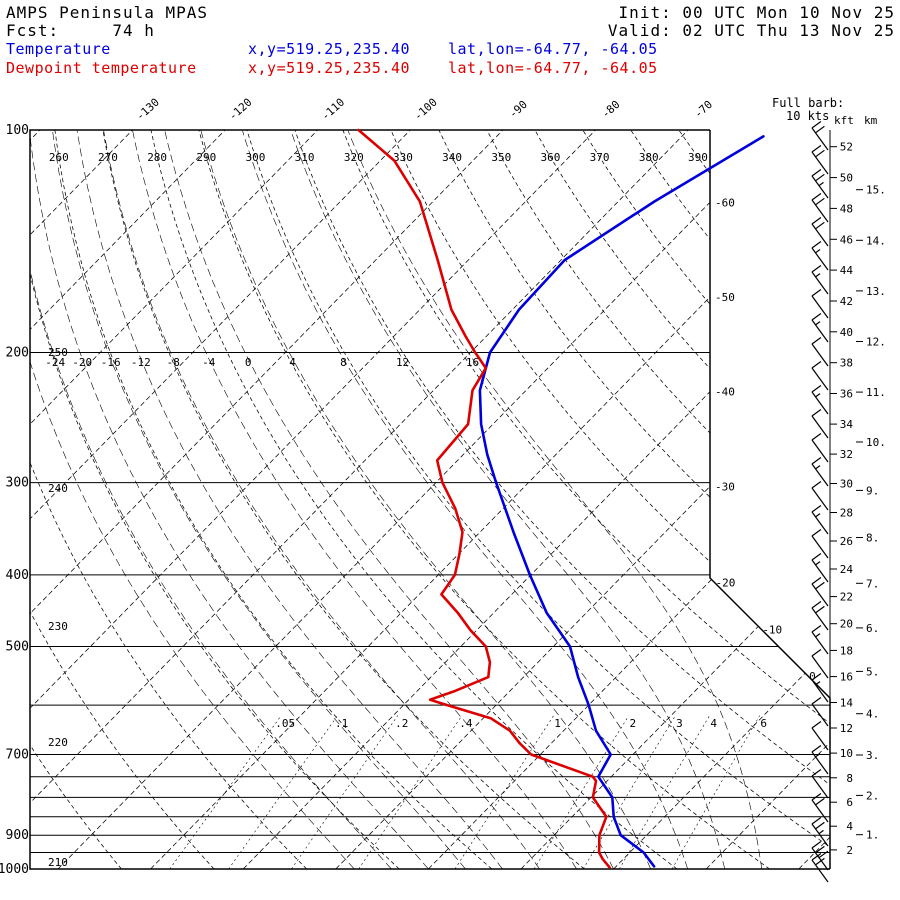 This screenshot has width=900, height=900. Describe the element at coordinates (849, 778) in the screenshot. I see `kft-tick-label: 8` at that location.